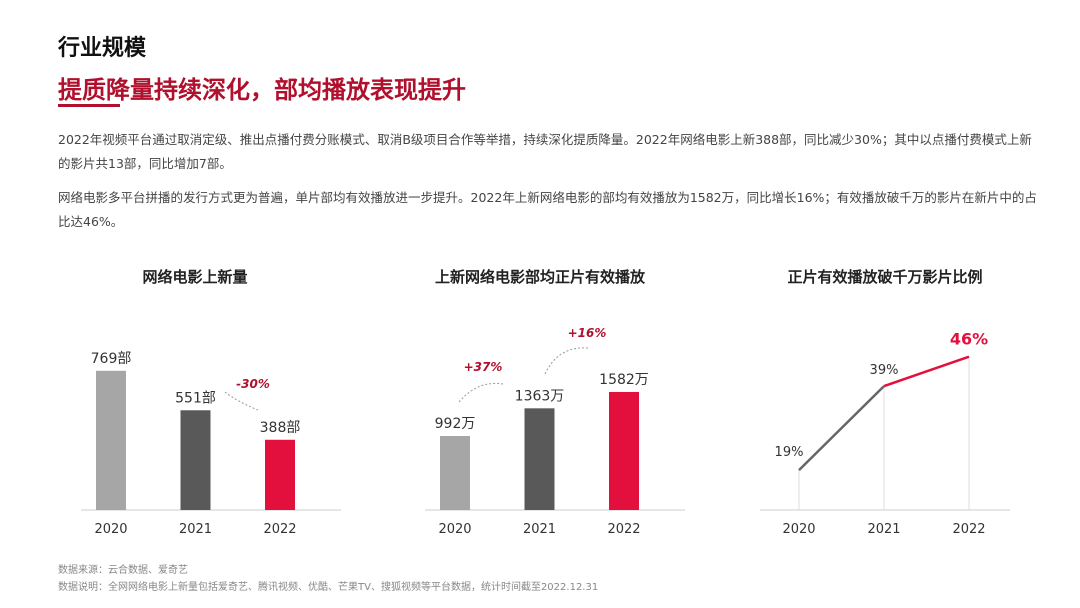 Image resolution: width=1080 pixels, height=608 pixels. I want to click on annotation-minus30-arrow, so click(241, 401).